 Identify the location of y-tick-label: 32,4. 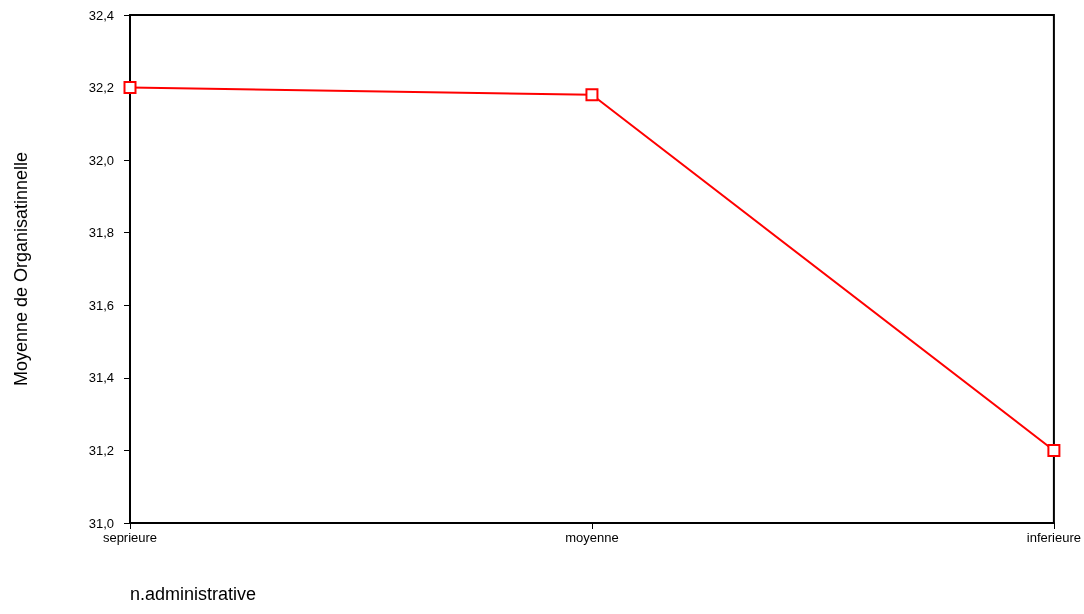
(101, 15).